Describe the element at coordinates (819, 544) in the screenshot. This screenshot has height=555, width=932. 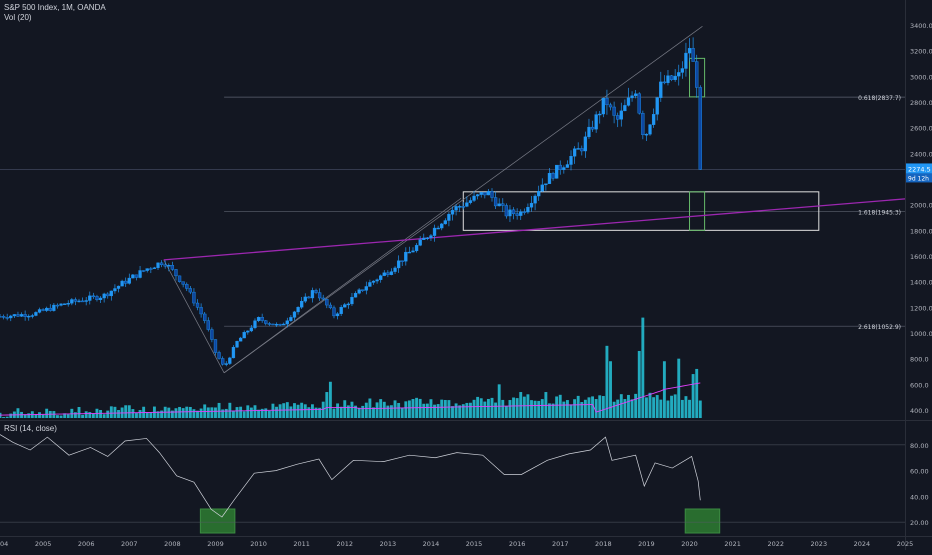
I see `time-tick-label: 2023` at that location.